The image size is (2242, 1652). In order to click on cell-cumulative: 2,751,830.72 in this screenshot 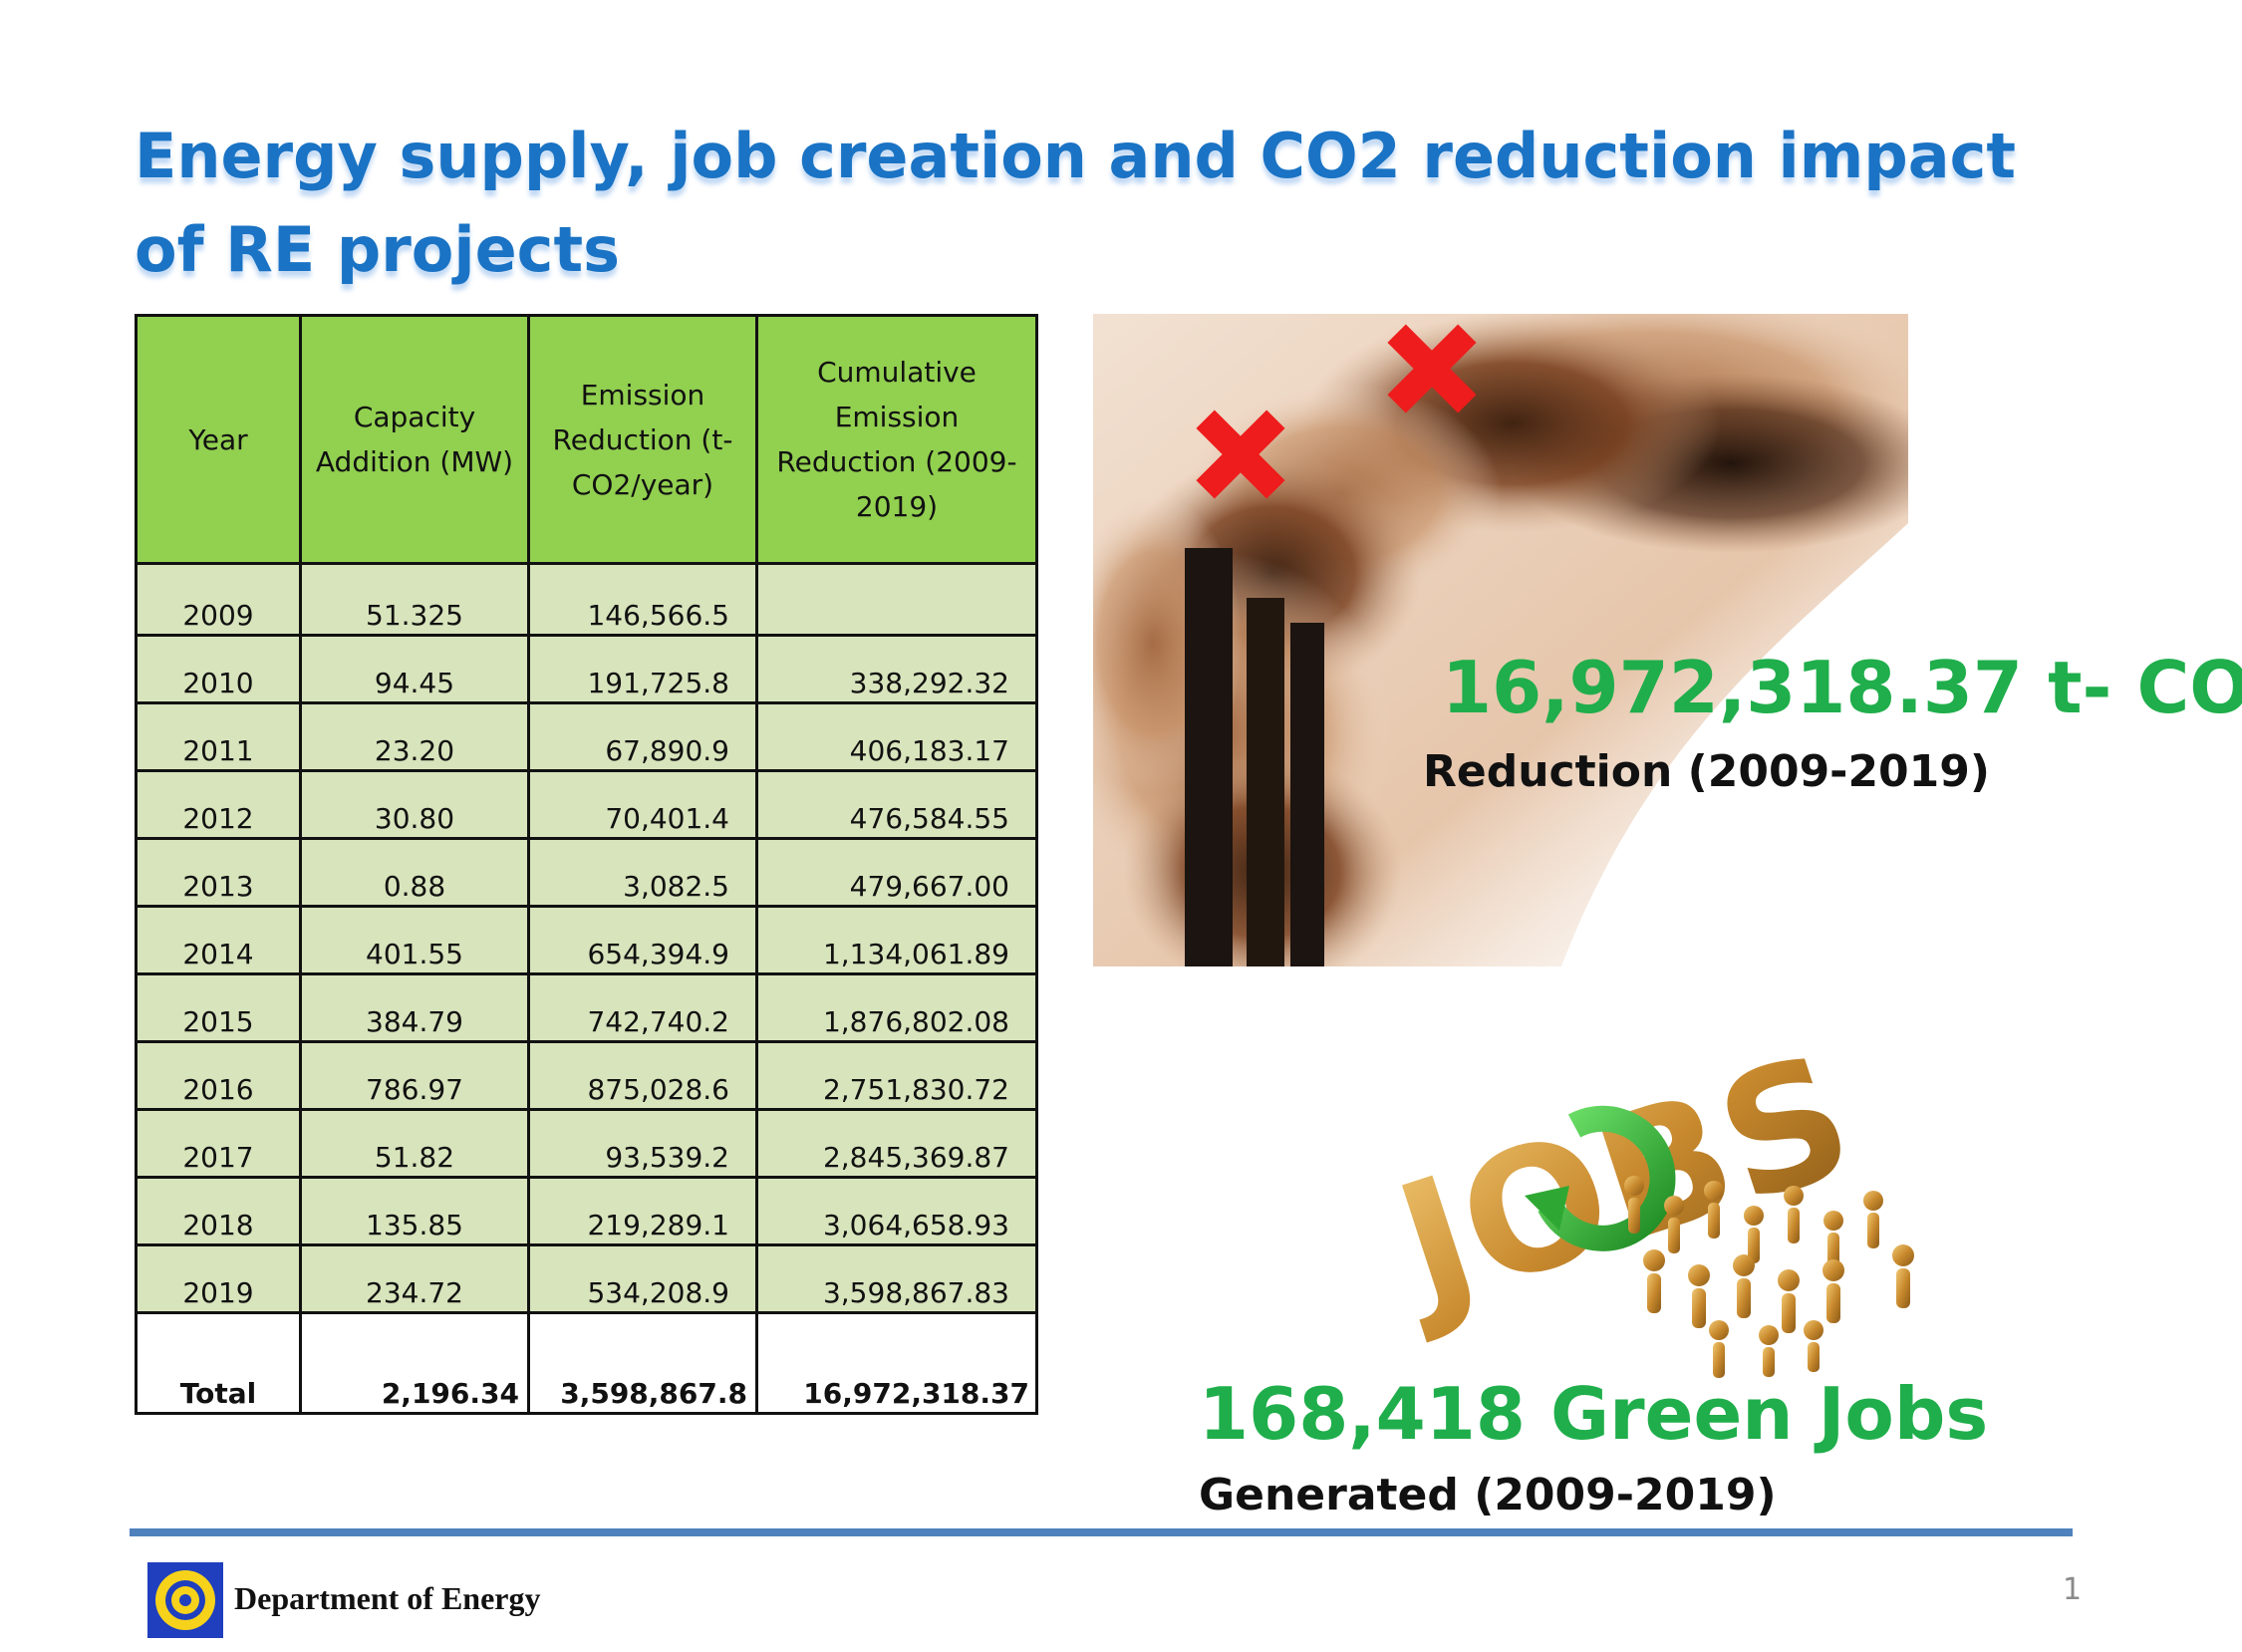, I will do `click(896, 1075)`.